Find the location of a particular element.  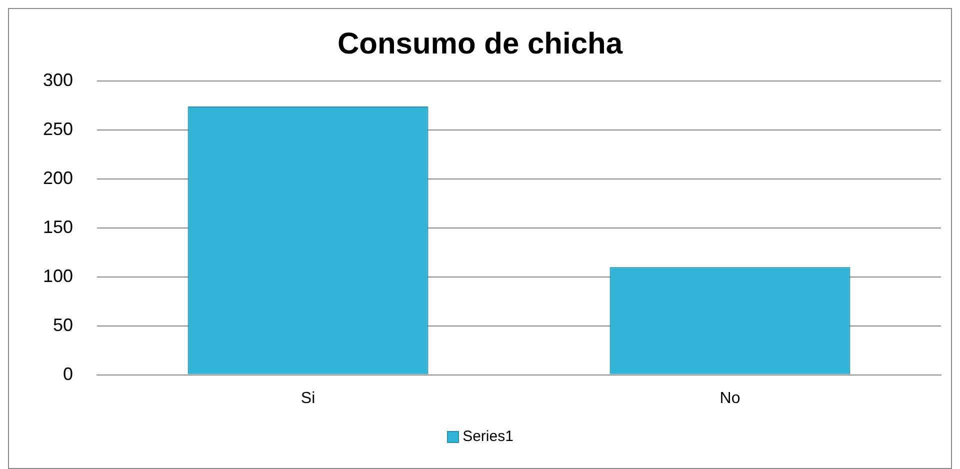

x-tick-label: No is located at coordinates (730, 398).